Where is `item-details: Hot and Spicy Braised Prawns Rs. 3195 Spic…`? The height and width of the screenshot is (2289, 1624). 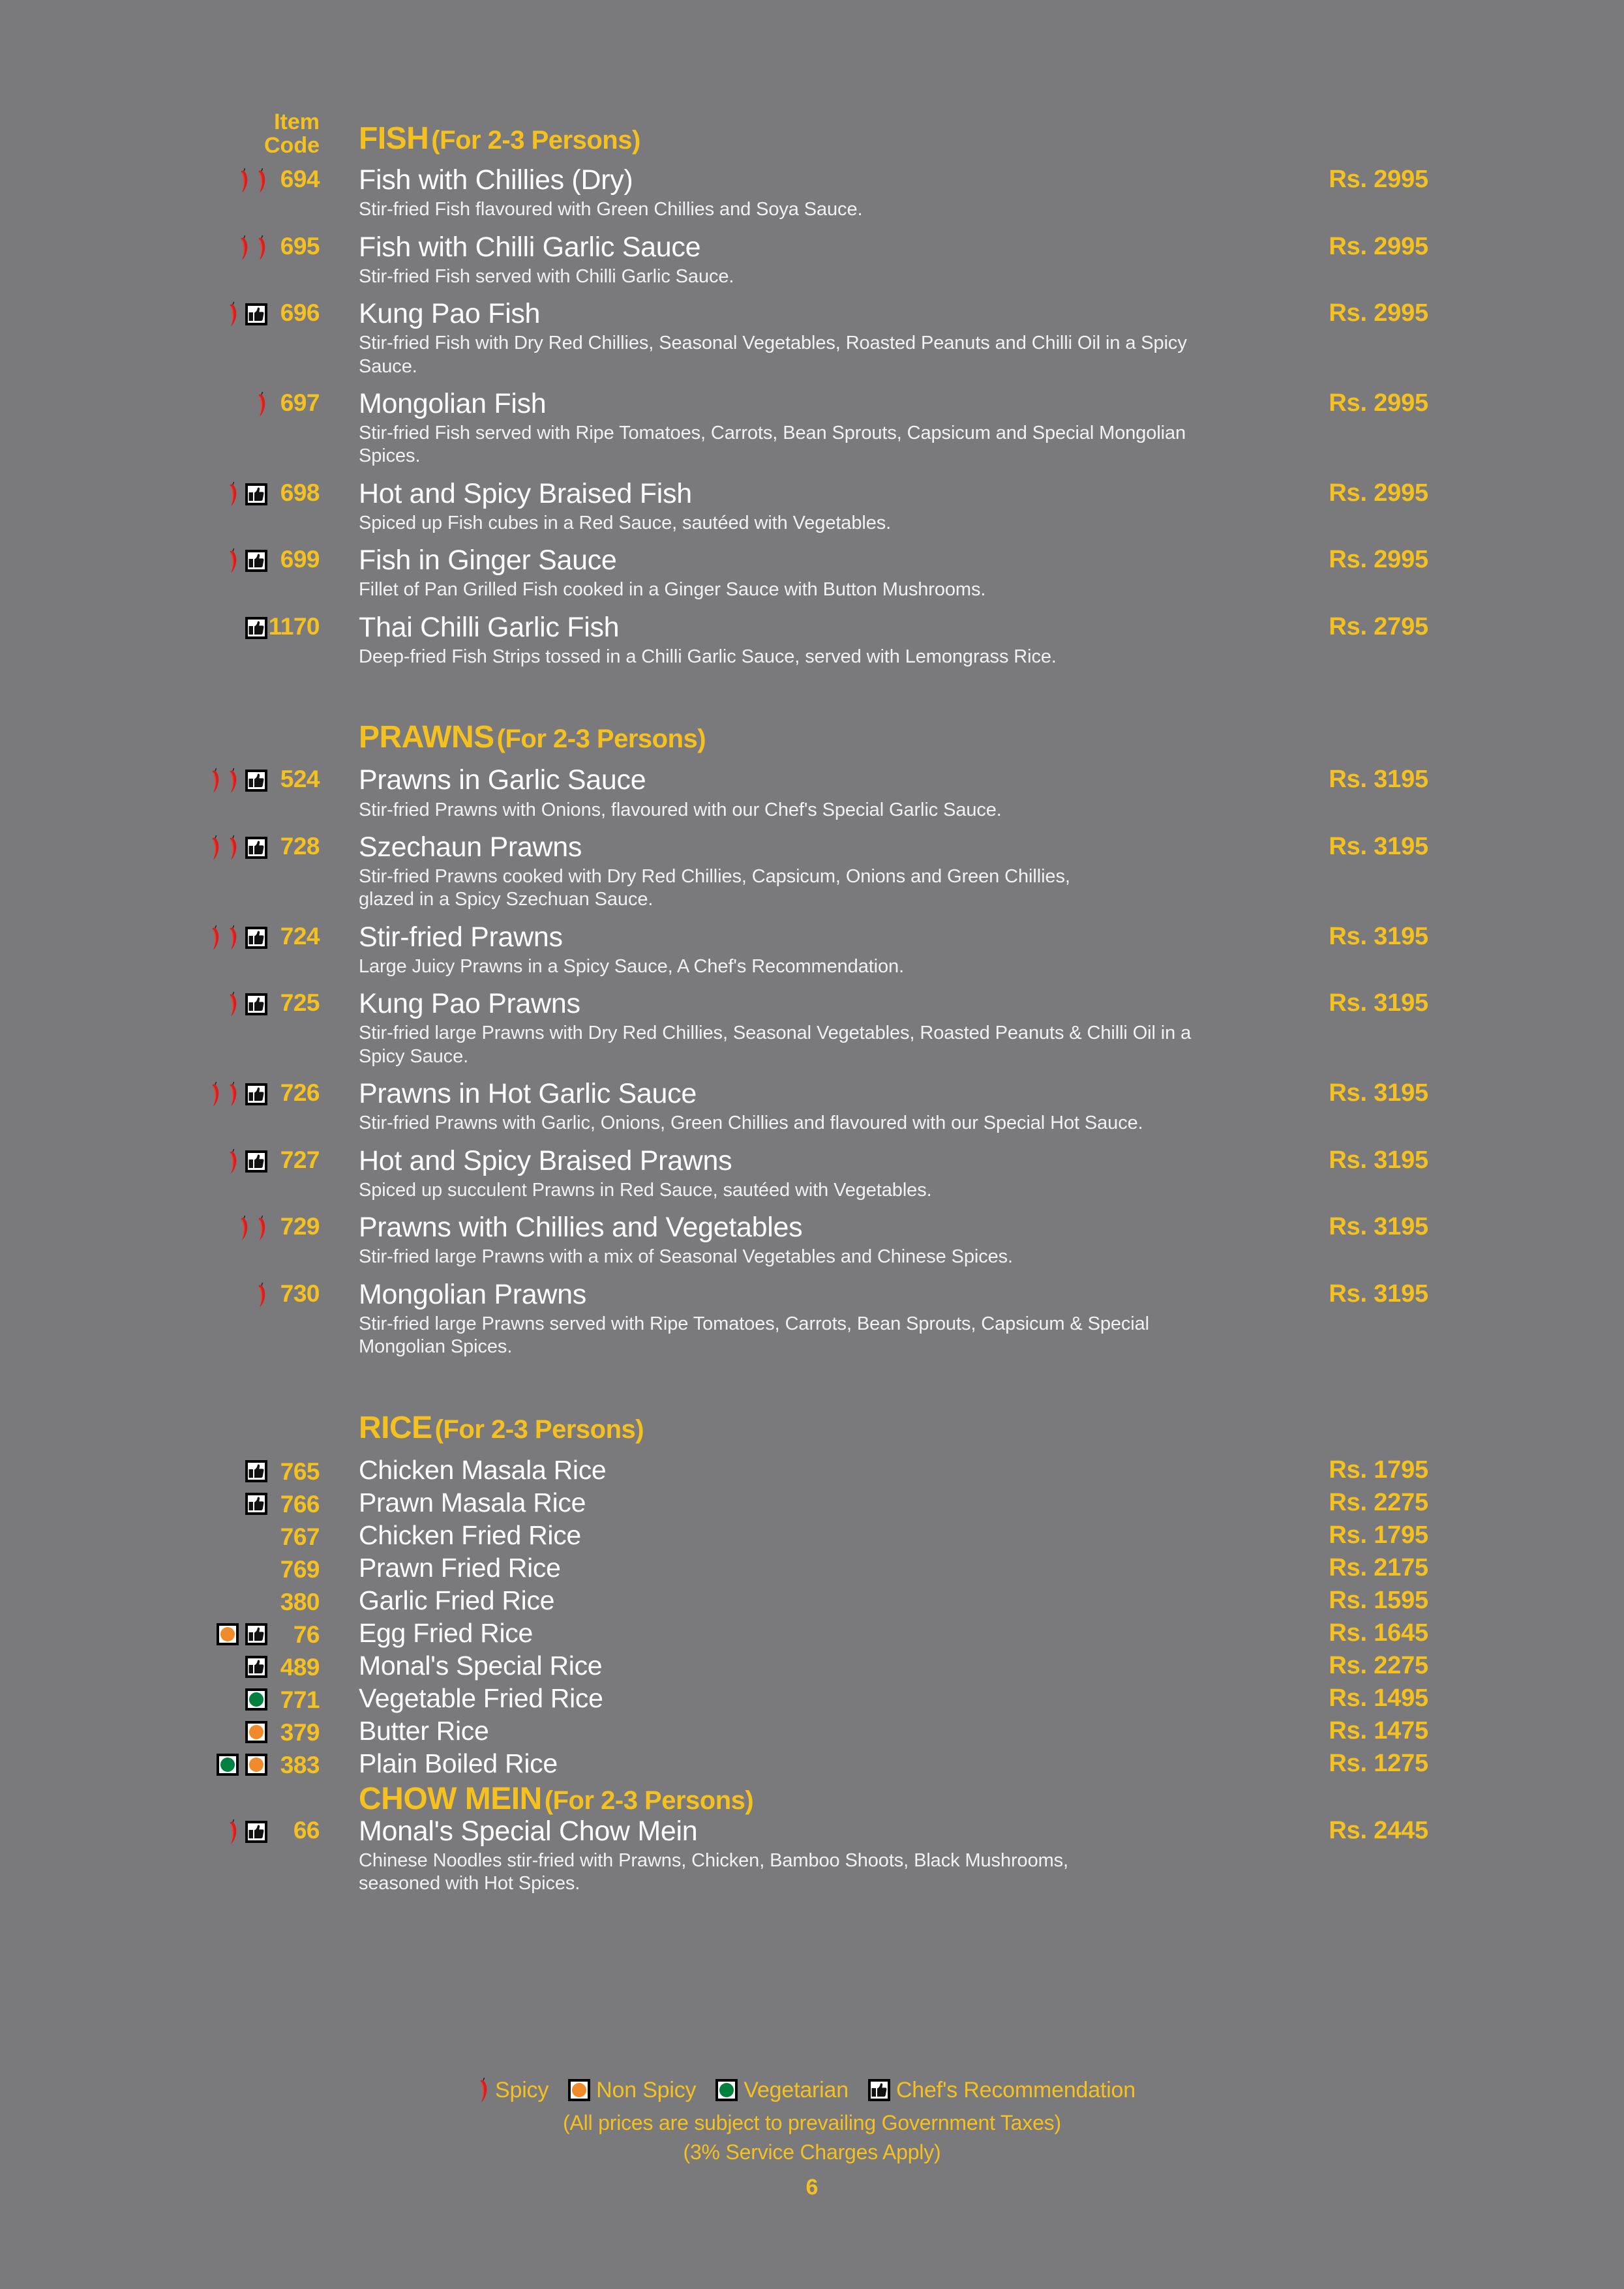
item-details: Hot and Spicy Braised Prawns Rs. 3195 Spic… is located at coordinates (893, 1174).